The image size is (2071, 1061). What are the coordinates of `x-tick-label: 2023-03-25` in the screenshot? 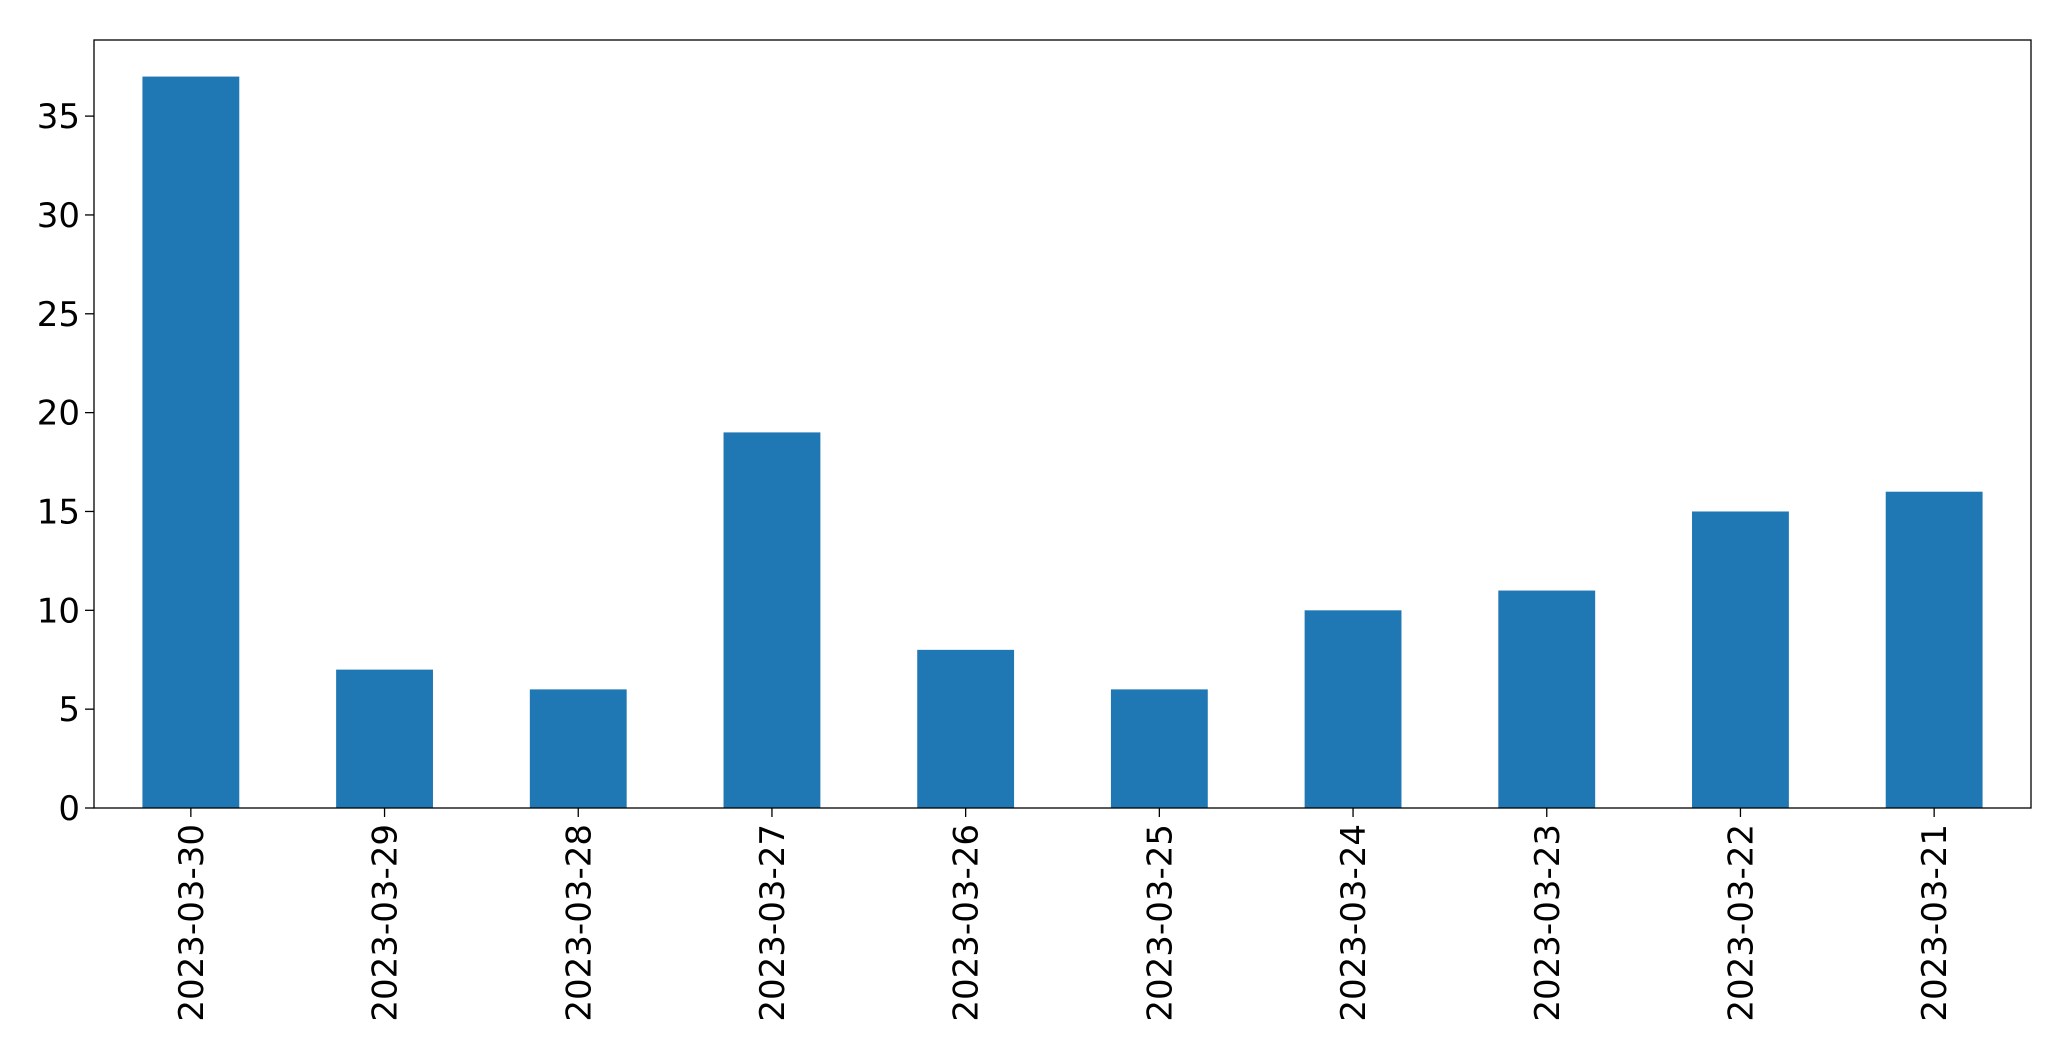 It's located at (1160, 923).